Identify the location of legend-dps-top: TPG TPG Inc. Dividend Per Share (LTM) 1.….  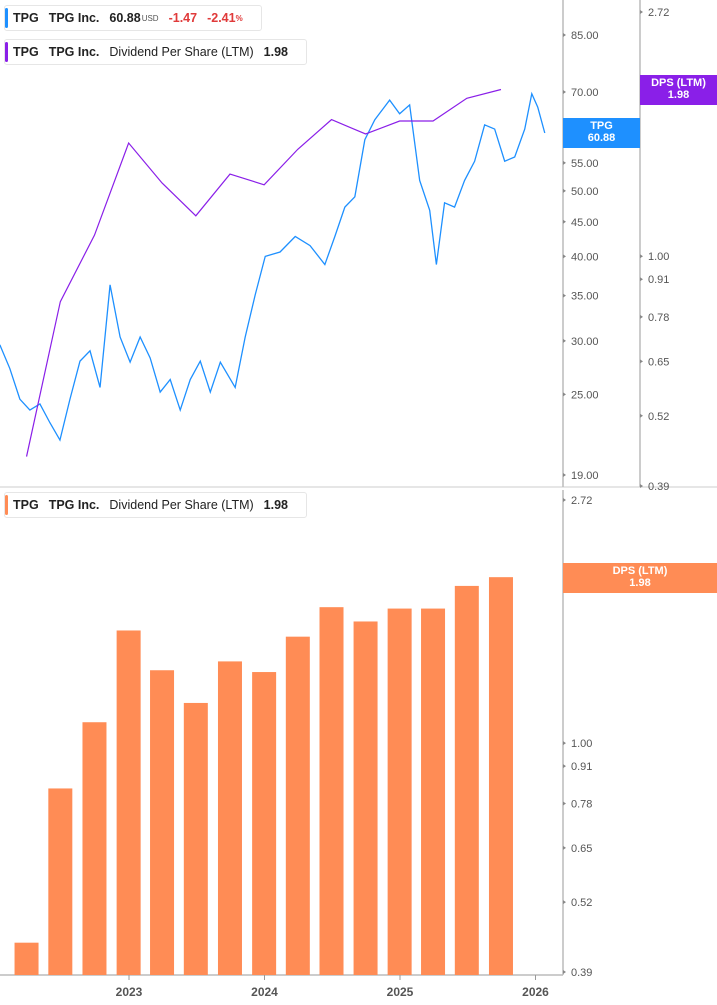
(156, 52).